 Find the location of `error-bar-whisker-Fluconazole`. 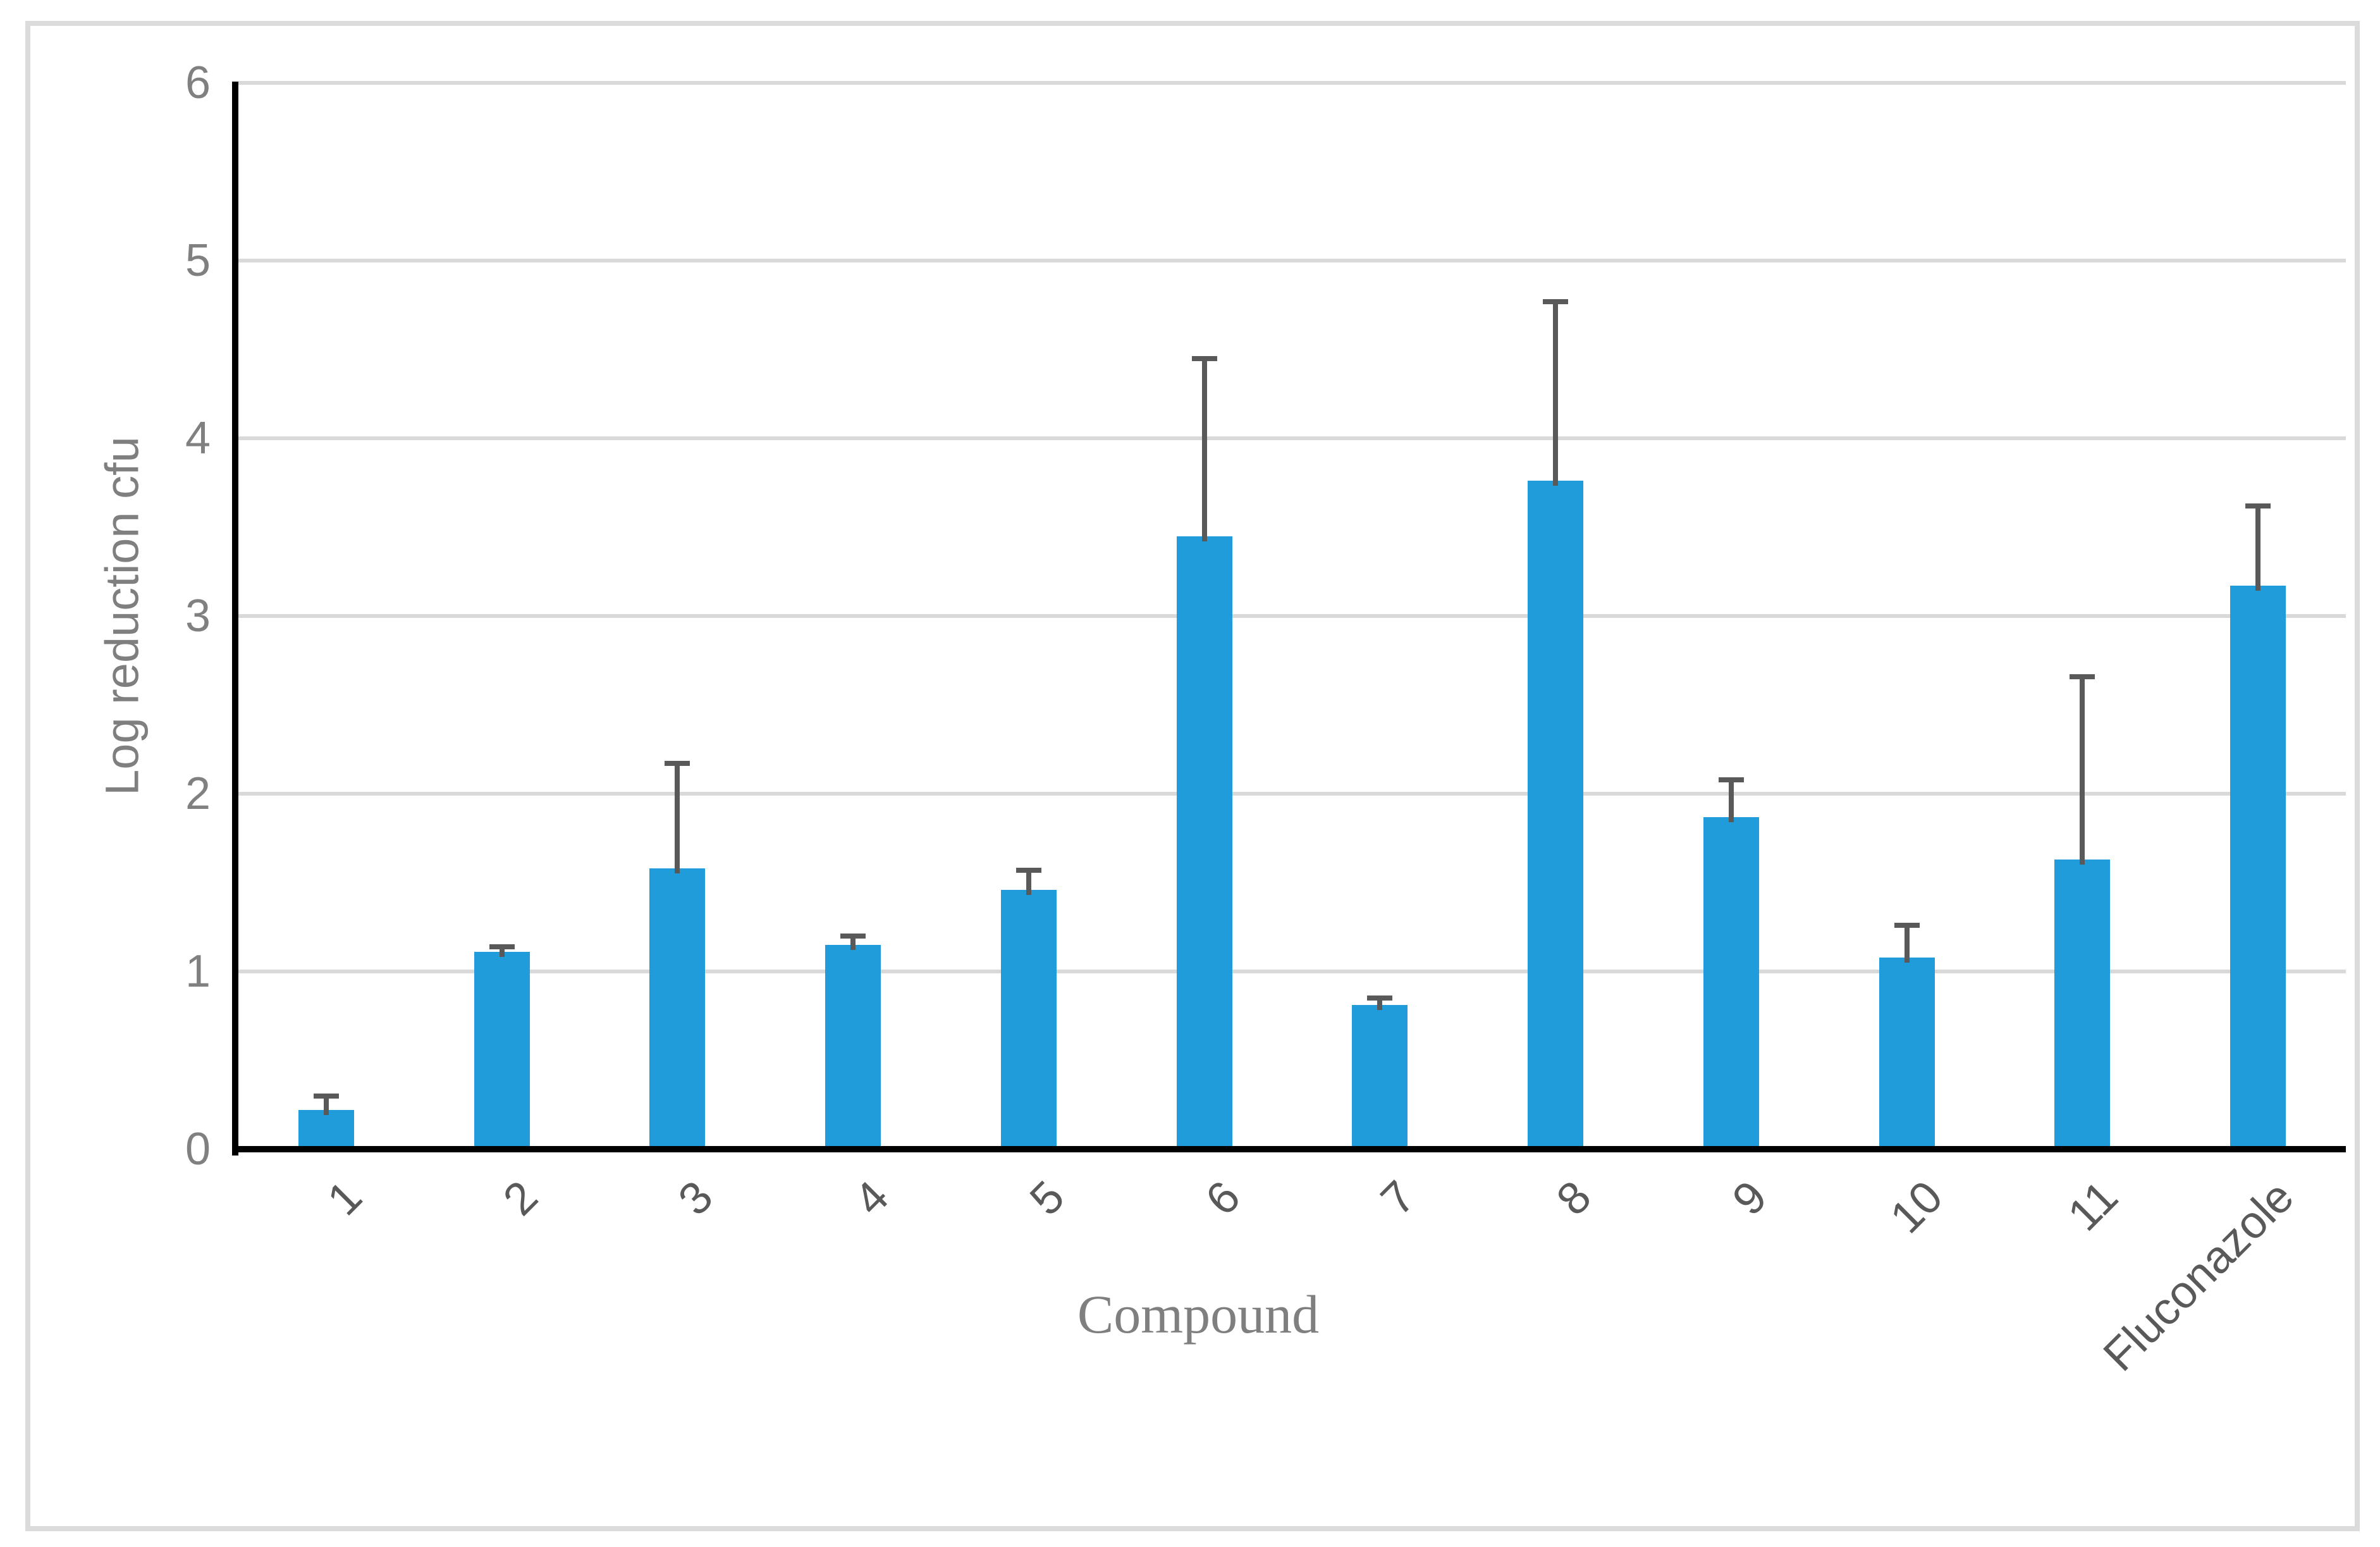

error-bar-whisker-Fluconazole is located at coordinates (2258, 548).